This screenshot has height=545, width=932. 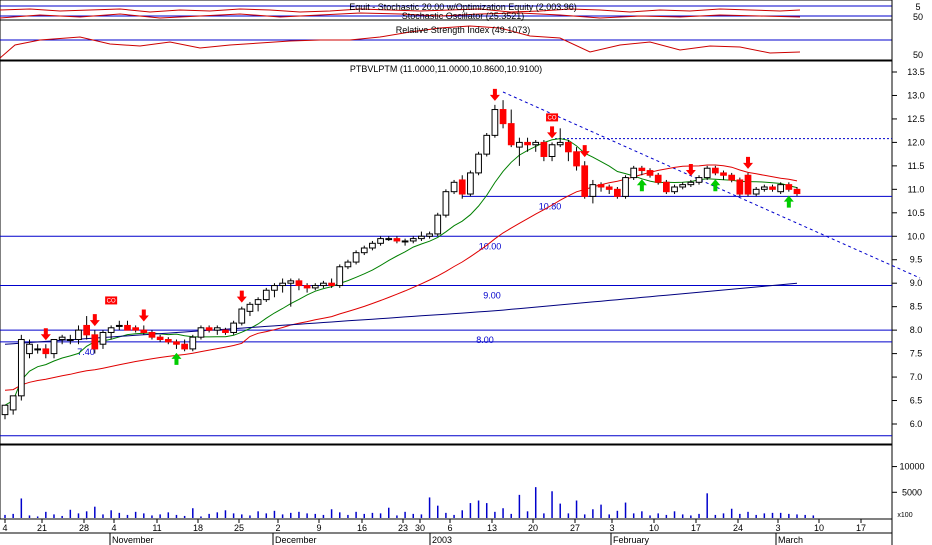 What do you see at coordinates (918, 55) in the screenshot?
I see `rsi-scale-label: 50` at bounding box center [918, 55].